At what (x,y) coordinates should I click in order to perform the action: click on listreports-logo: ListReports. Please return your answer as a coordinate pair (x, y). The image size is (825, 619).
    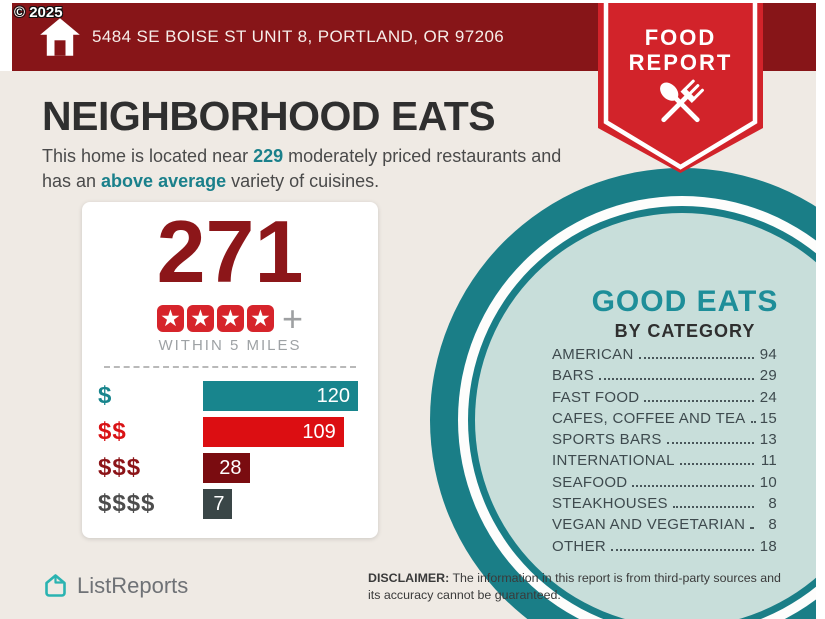
    Looking at the image, I should click on (115, 585).